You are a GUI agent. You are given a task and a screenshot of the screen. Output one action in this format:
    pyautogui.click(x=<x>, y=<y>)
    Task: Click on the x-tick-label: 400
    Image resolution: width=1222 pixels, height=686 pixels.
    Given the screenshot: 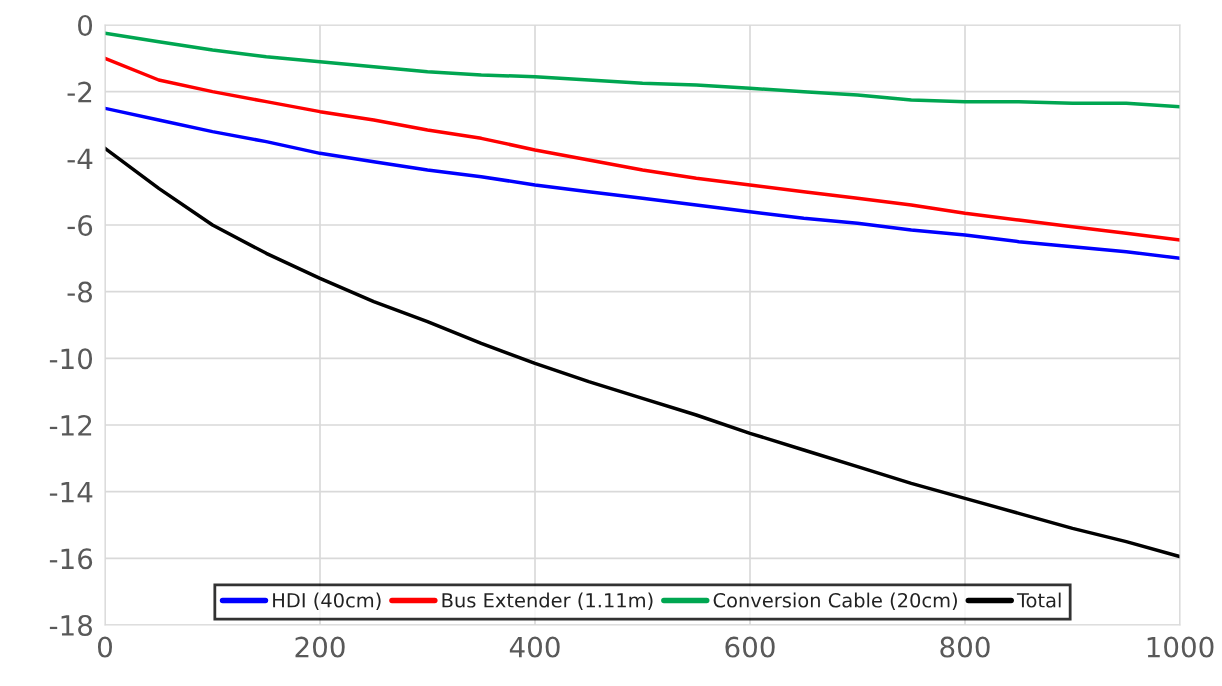 What is the action you would take?
    pyautogui.click(x=534, y=647)
    